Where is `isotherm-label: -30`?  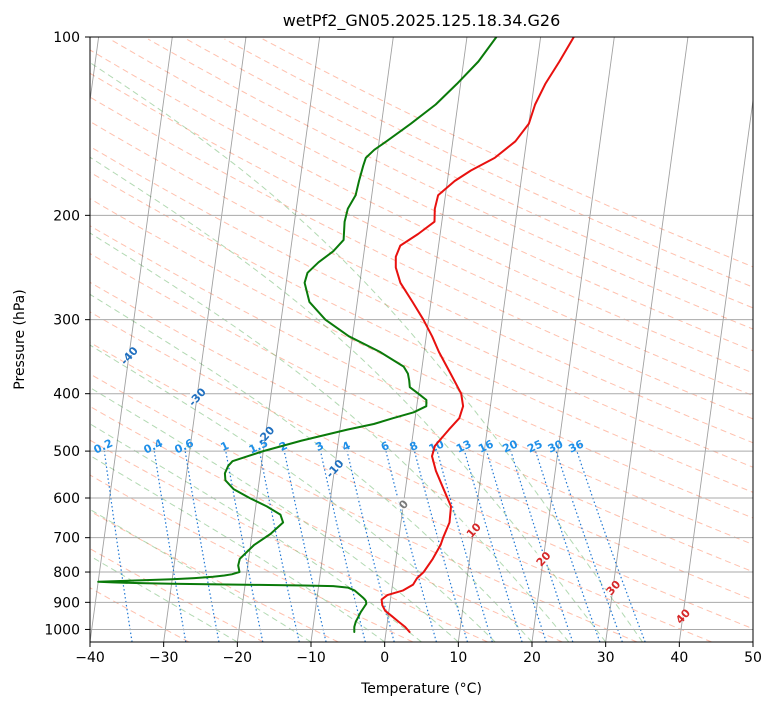 isotherm-label: -30 is located at coordinates (197, 397).